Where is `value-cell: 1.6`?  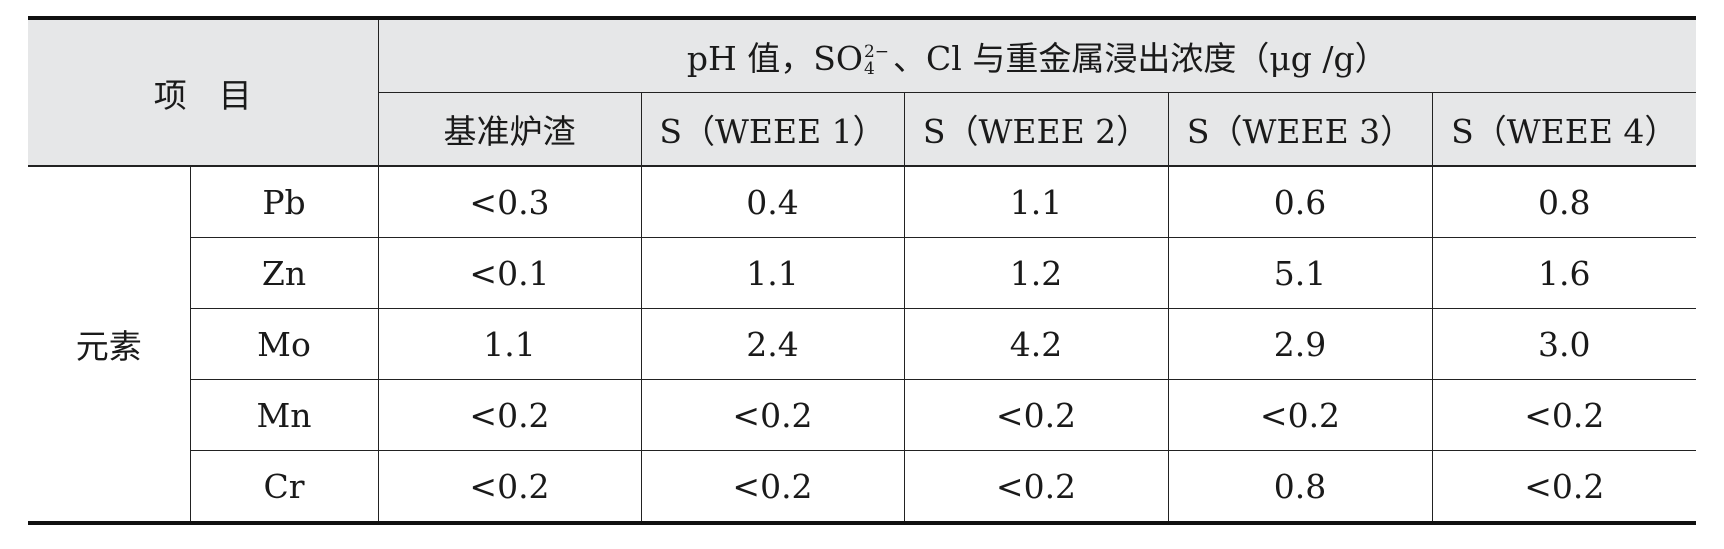
value-cell: 1.6 is located at coordinates (1564, 273).